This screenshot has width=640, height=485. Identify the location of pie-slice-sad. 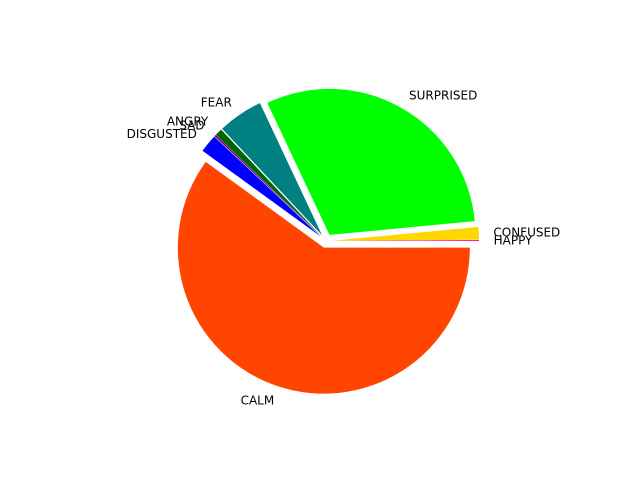
(267, 185).